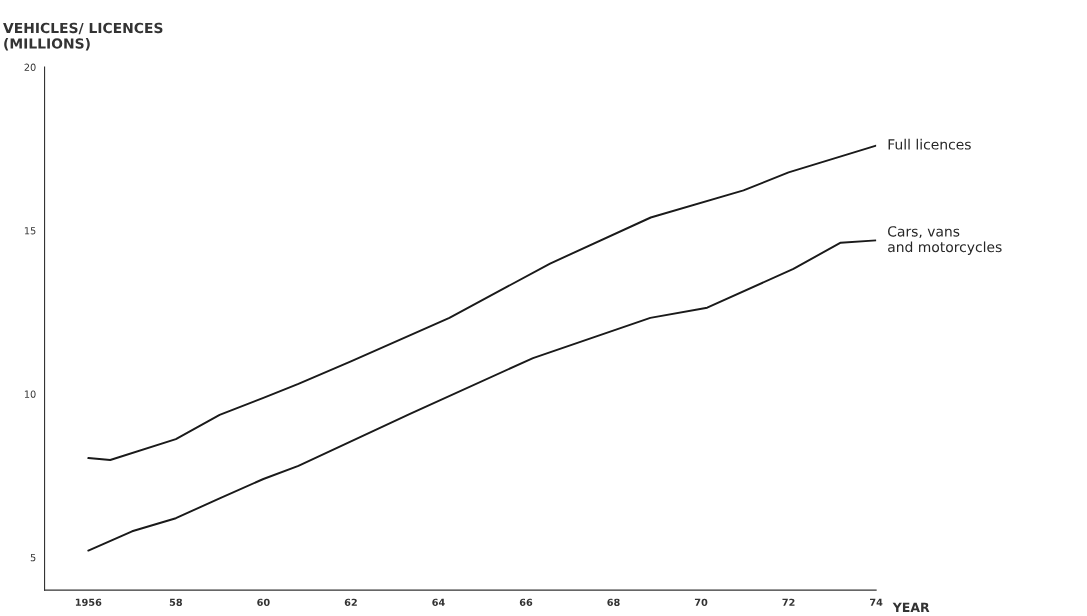 The image size is (1087, 616). Describe the element at coordinates (701, 602) in the screenshot. I see `x-tick-label: 70` at that location.